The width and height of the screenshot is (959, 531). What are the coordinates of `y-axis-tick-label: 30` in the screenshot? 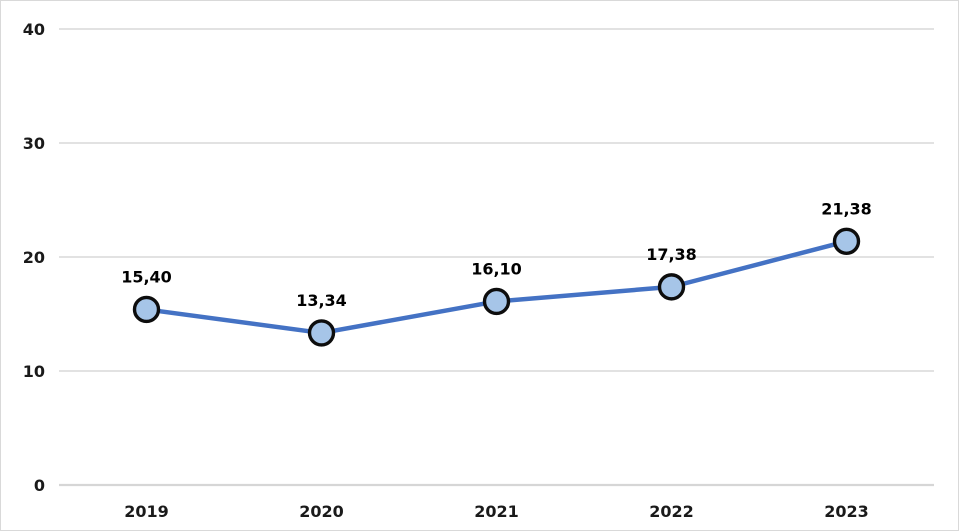 It's located at (34, 143).